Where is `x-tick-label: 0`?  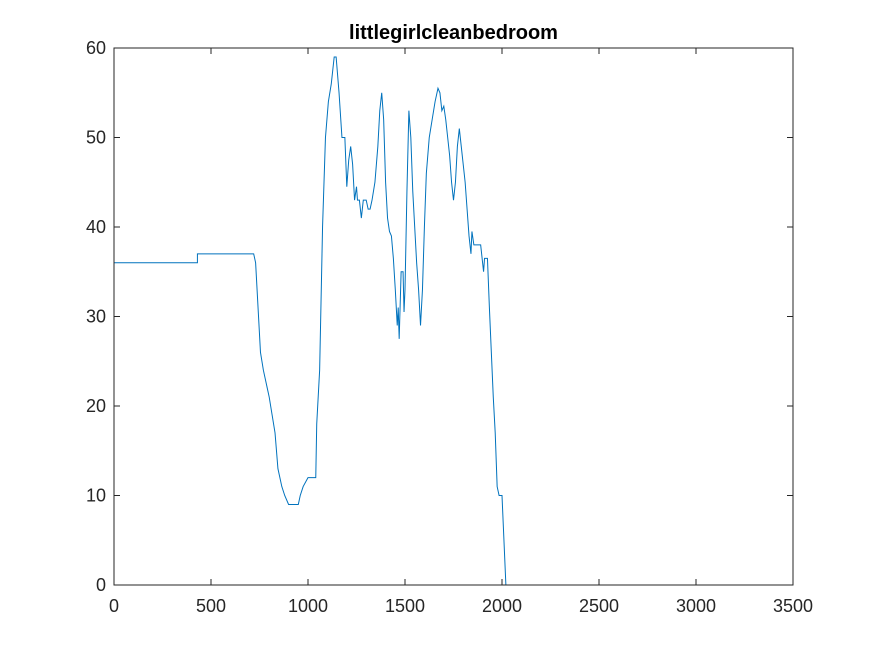 x-tick-label: 0 is located at coordinates (114, 606).